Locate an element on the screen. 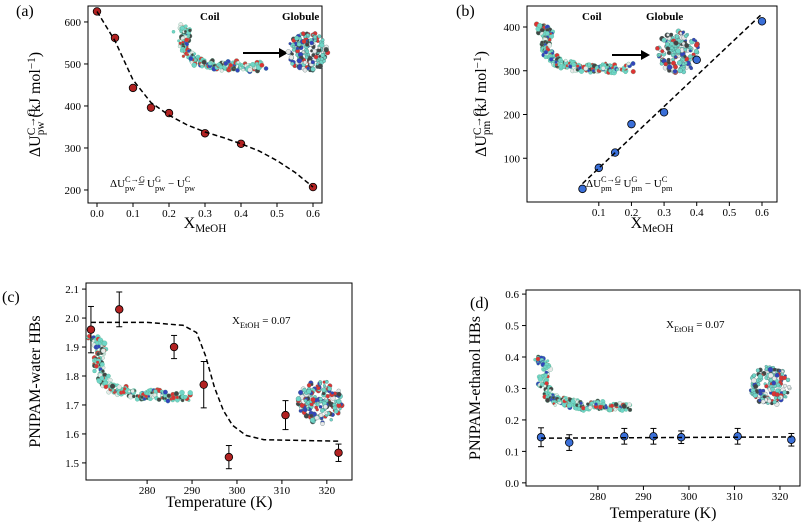 This screenshot has height=527, width=810. y-tick-label: 400 is located at coordinates (512, 28).